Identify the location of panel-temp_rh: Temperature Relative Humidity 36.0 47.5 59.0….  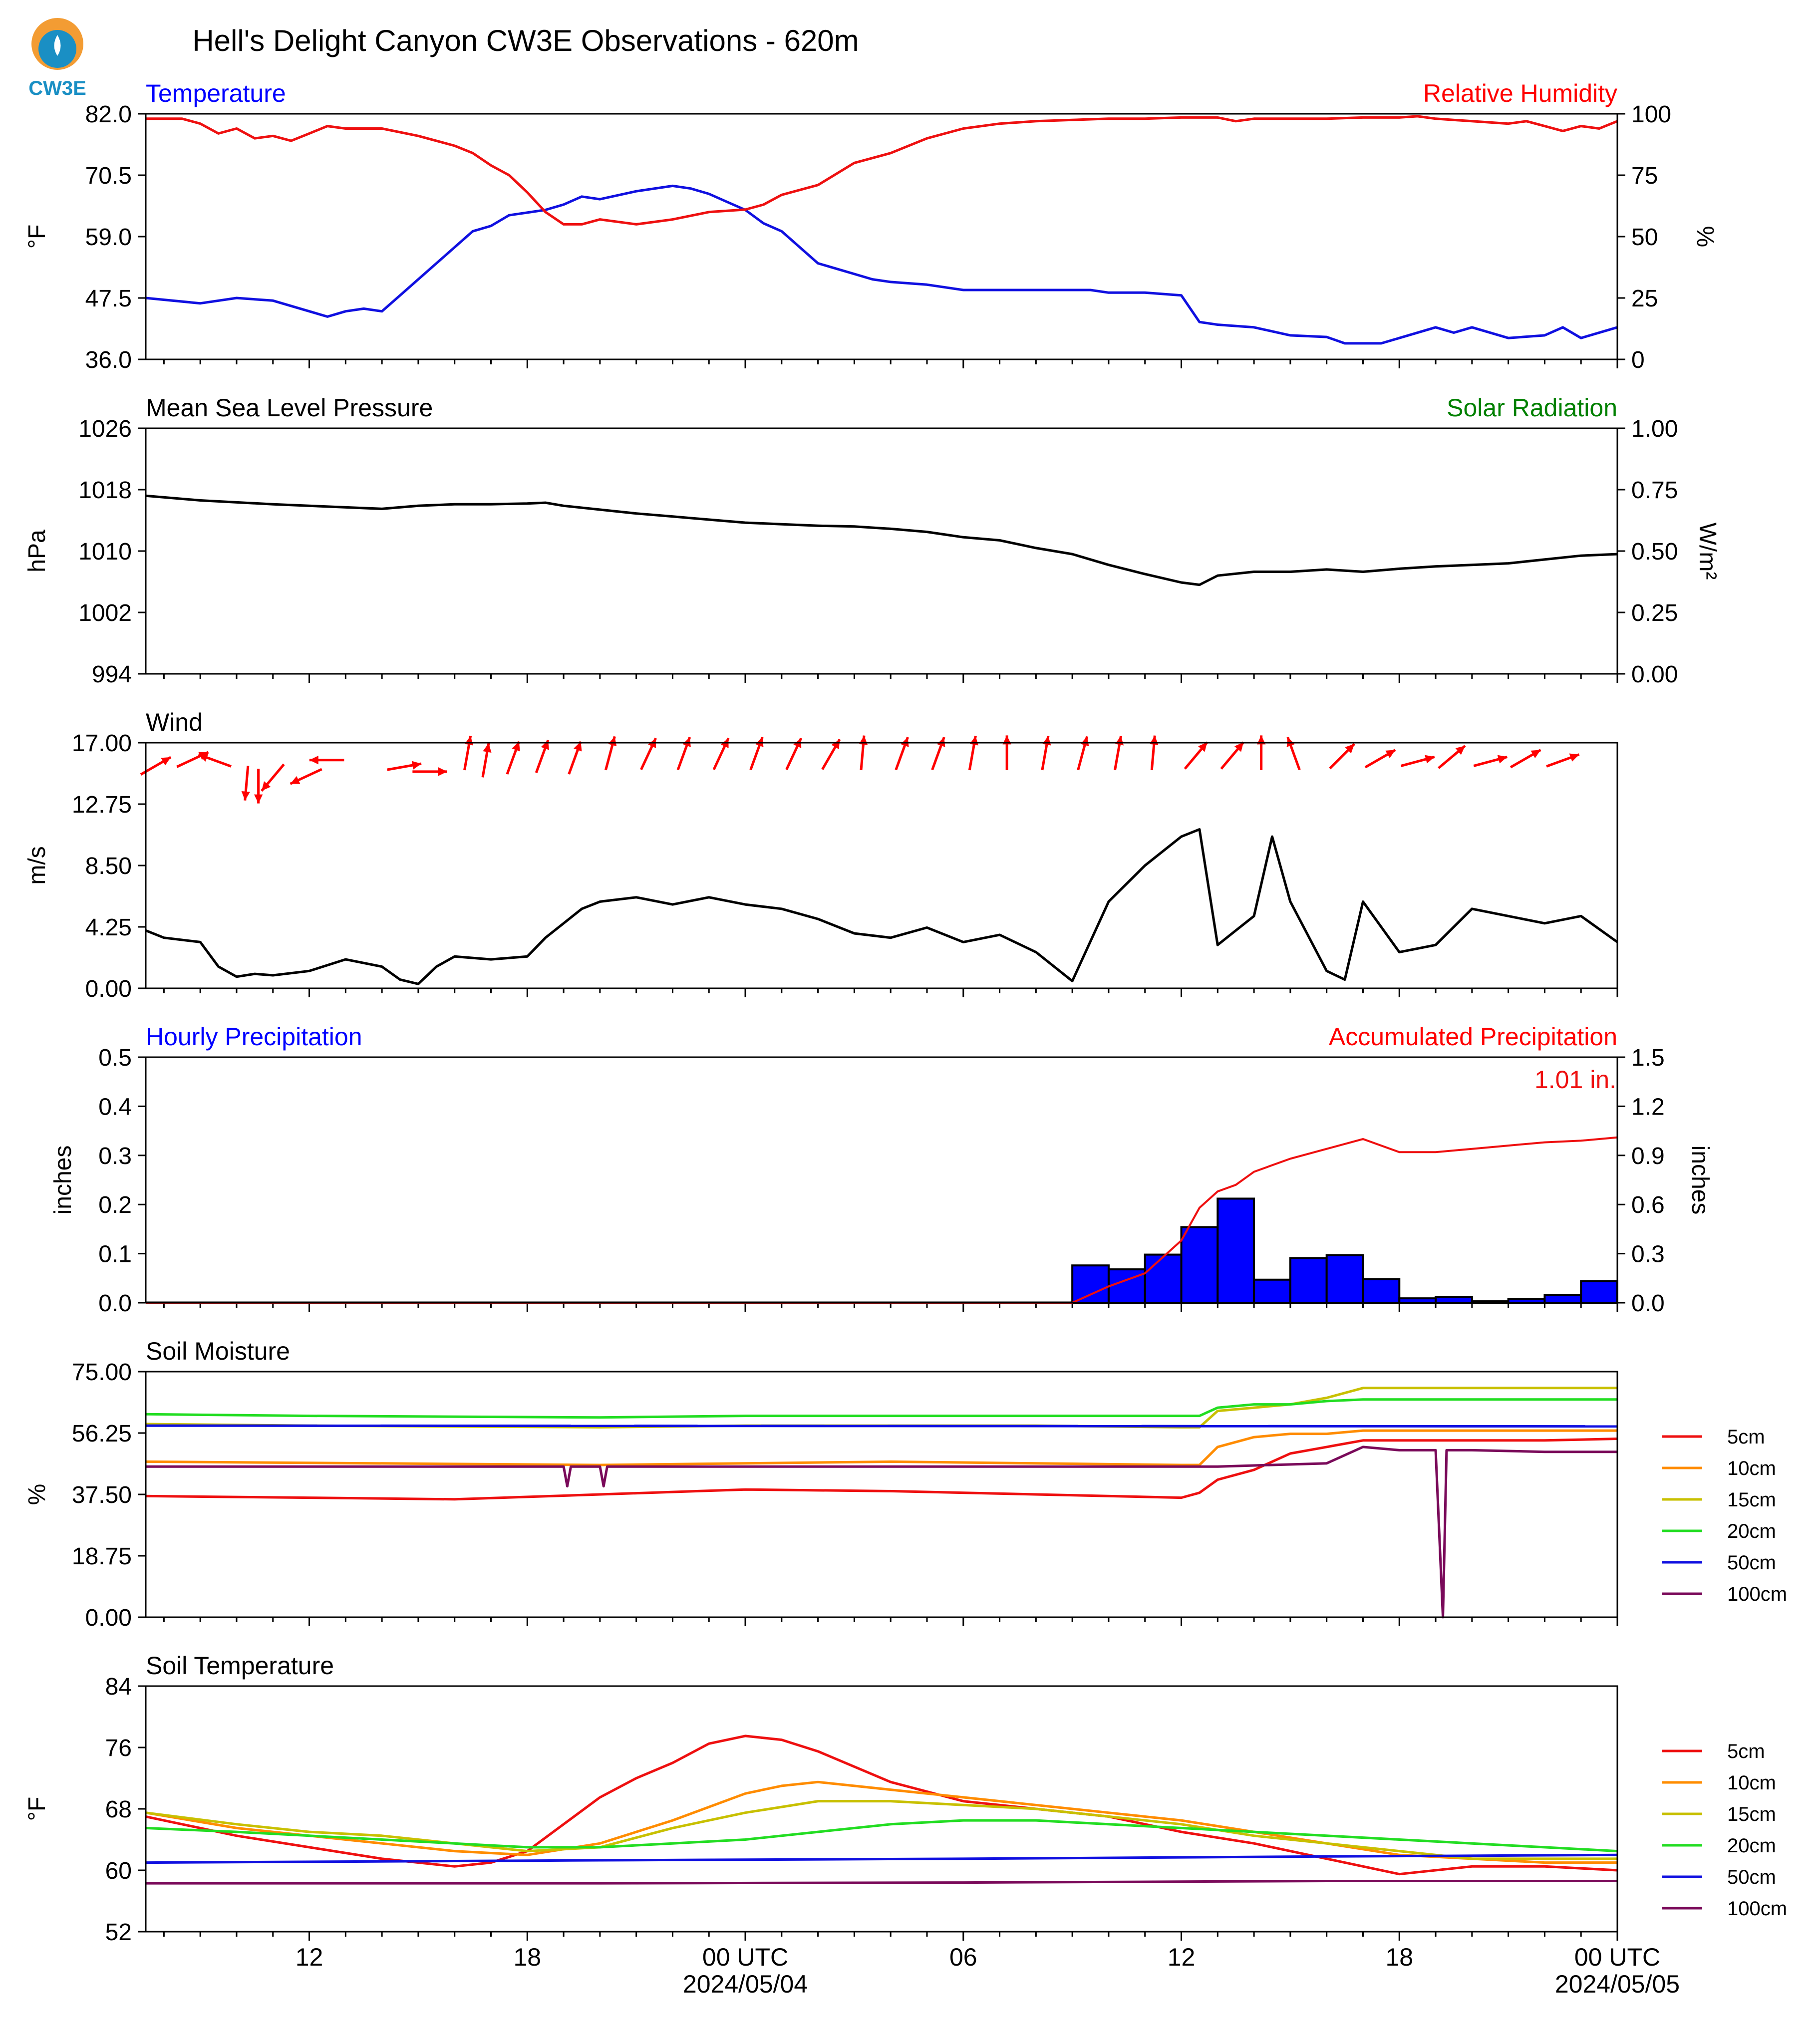
(871, 226).